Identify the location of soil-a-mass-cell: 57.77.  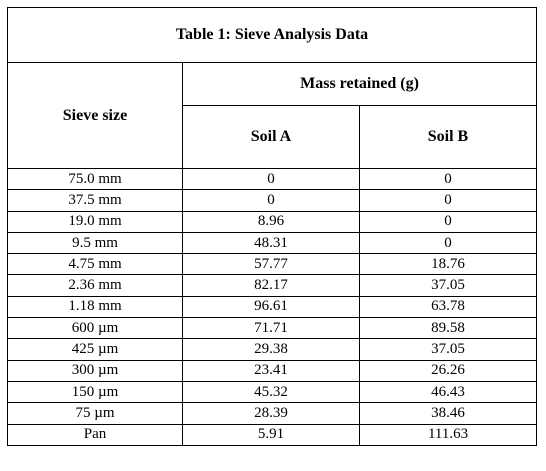
(271, 264).